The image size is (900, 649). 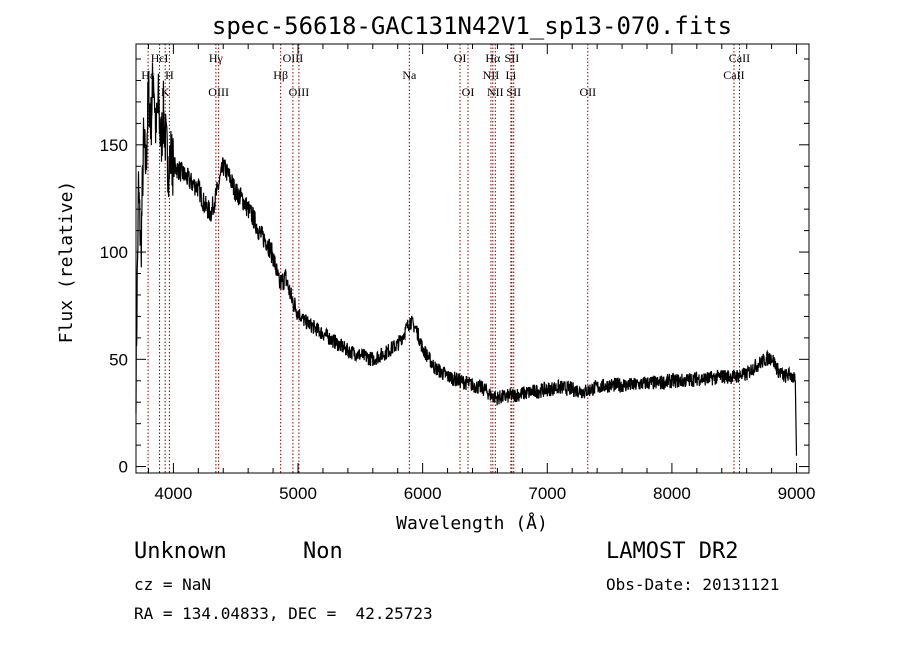 What do you see at coordinates (587, 92) in the screenshot?
I see `spectral-line-label: OII` at bounding box center [587, 92].